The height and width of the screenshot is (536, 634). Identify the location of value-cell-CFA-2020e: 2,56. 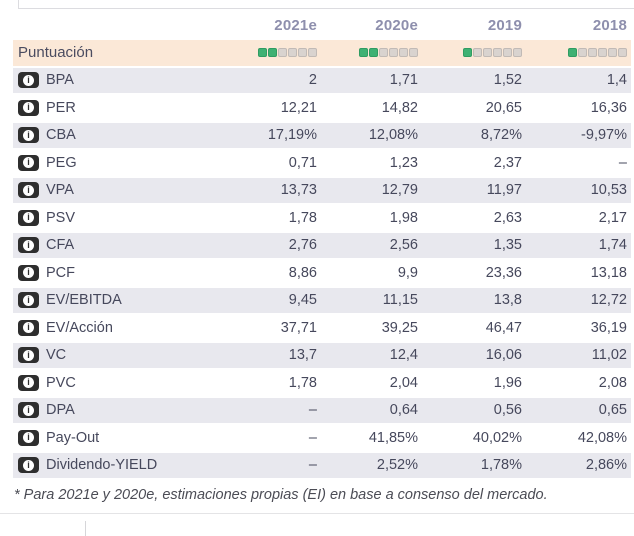
(403, 245).